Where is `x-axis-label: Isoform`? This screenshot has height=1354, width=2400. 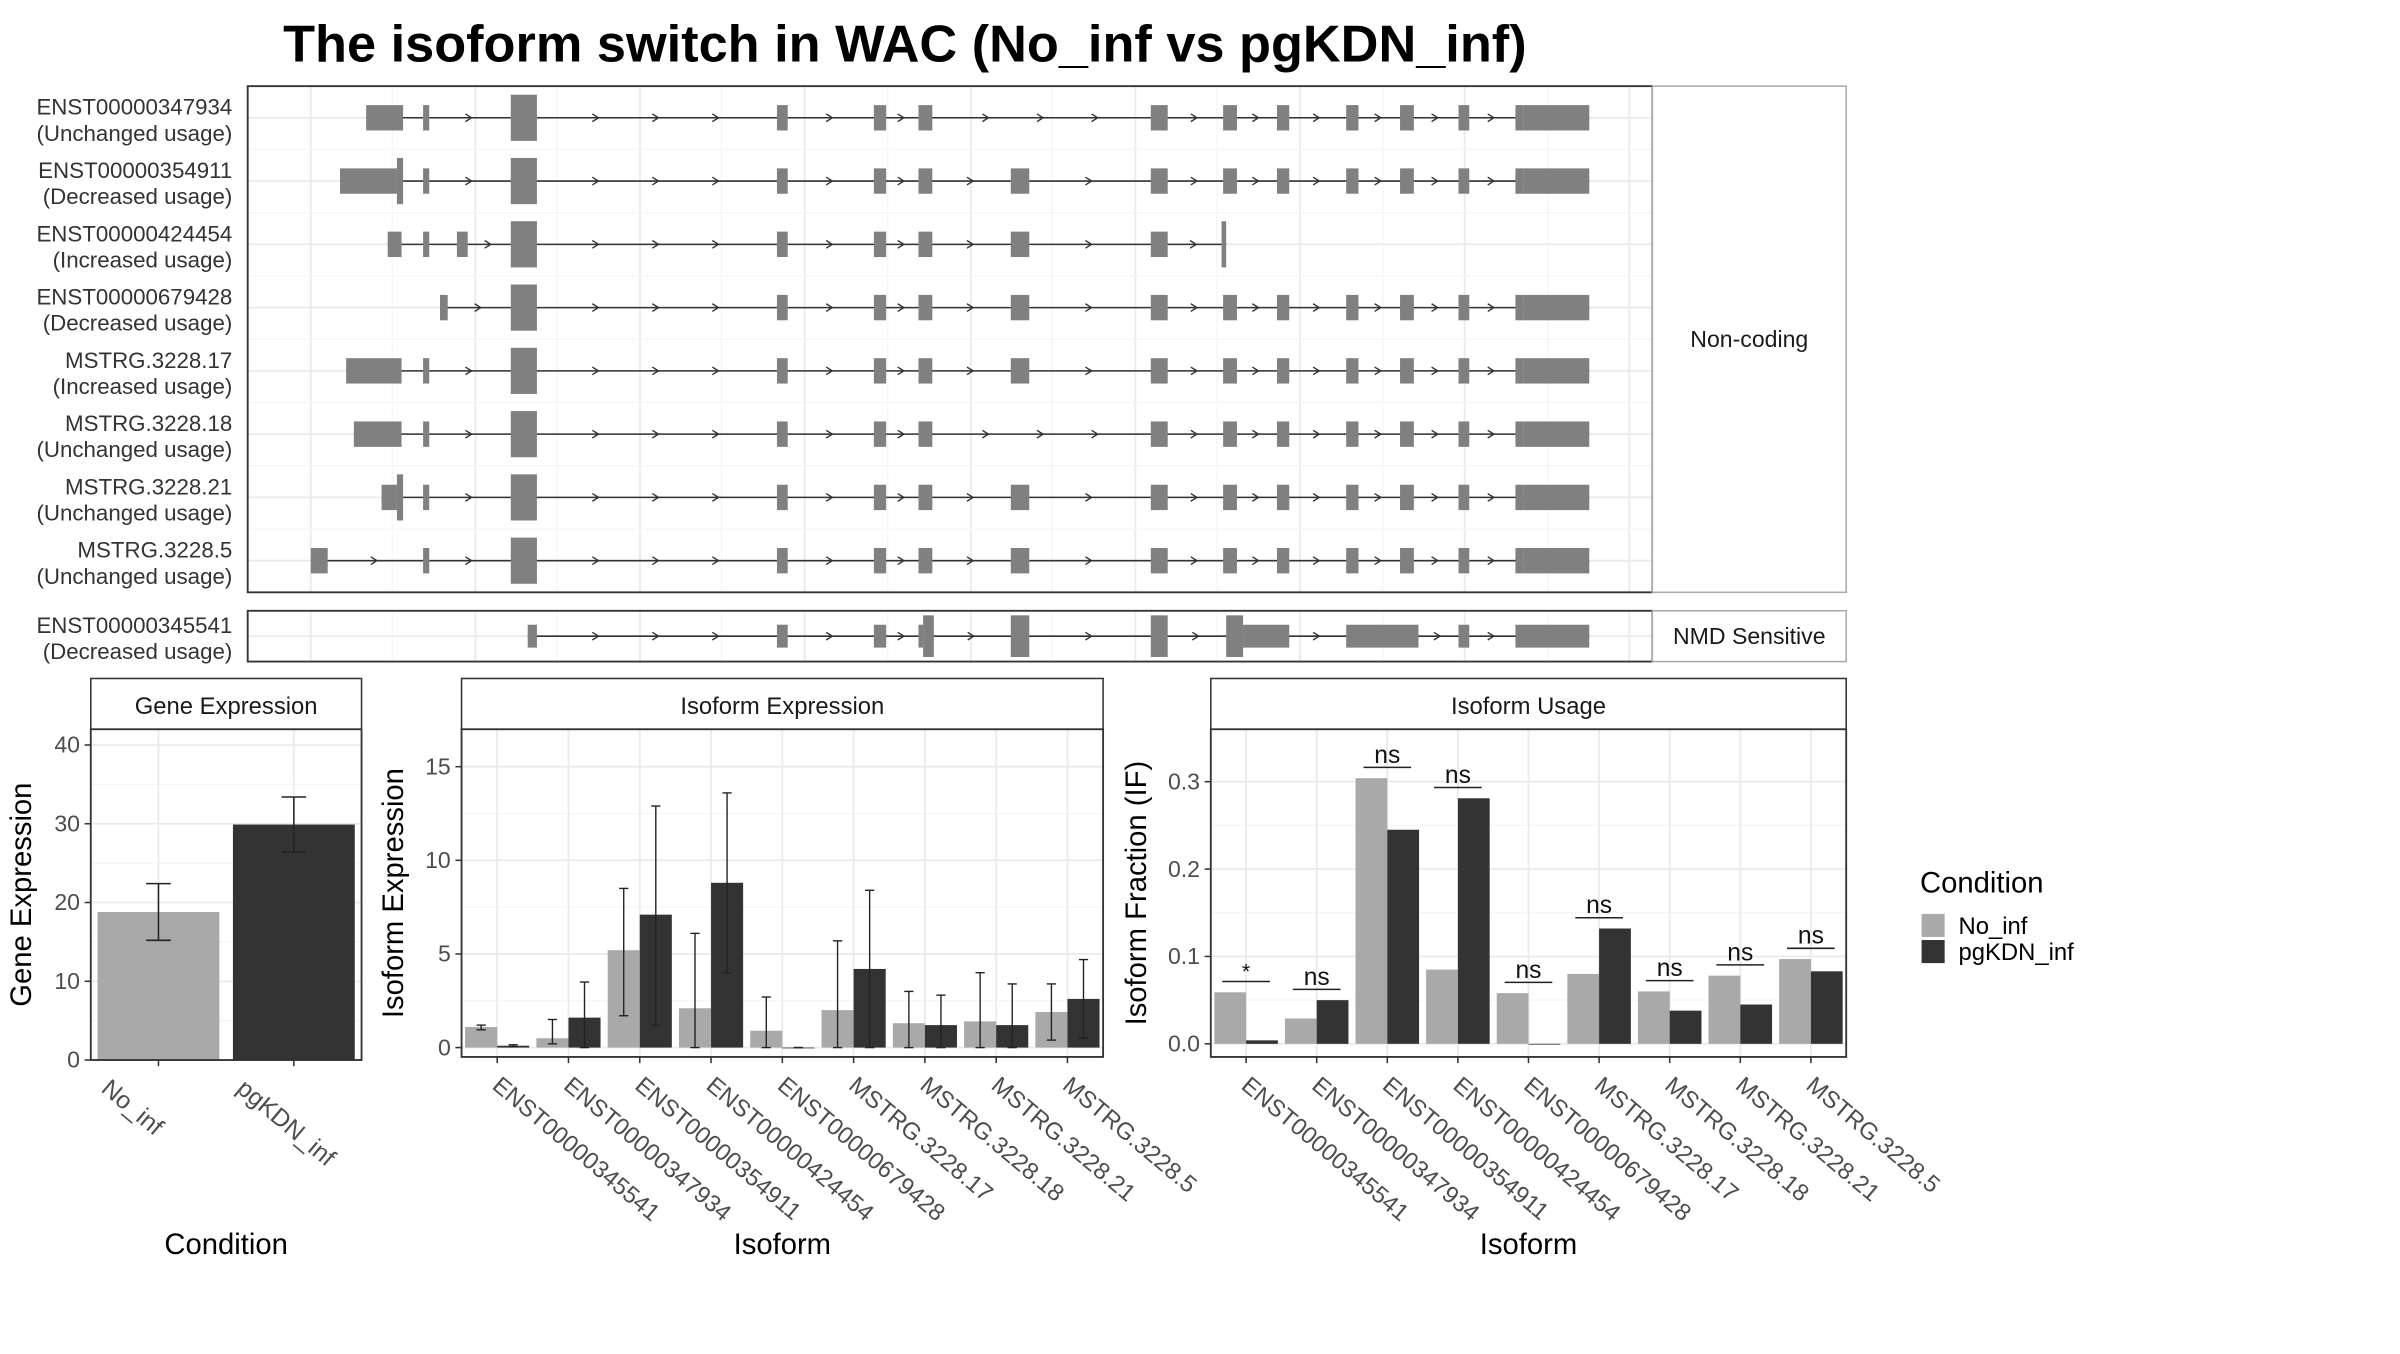 x-axis-label: Isoform is located at coordinates (1528, 1245).